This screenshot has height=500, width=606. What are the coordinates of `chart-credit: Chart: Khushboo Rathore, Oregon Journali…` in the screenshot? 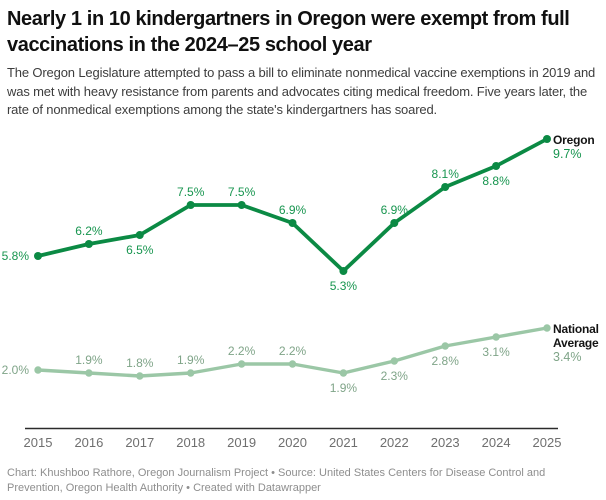 It's located at (276, 480).